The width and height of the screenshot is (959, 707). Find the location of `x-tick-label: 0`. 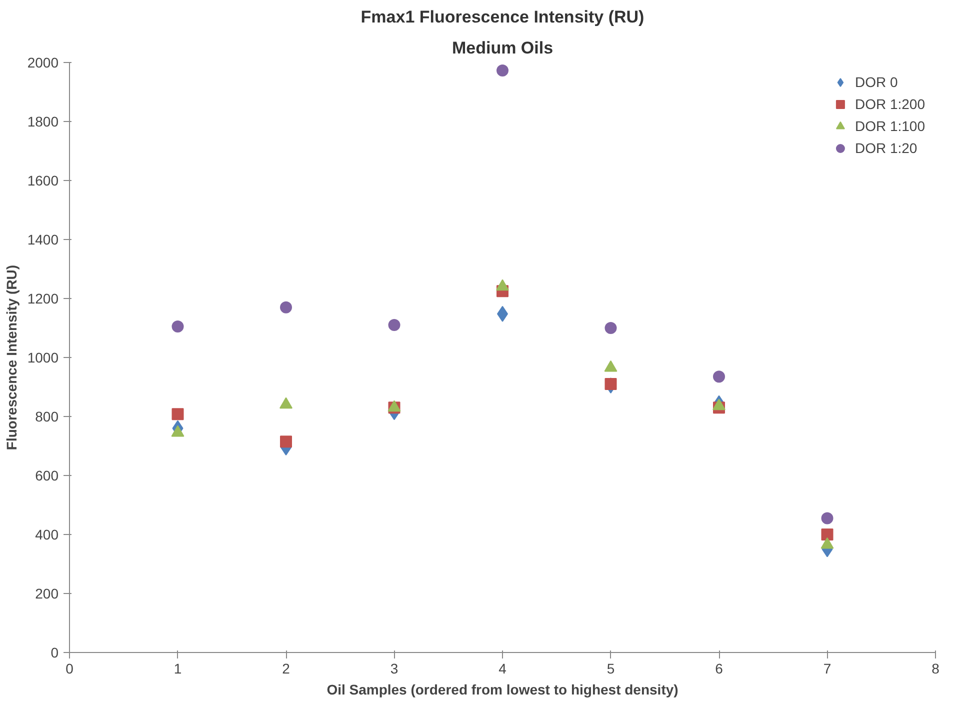

x-tick-label: 0 is located at coordinates (70, 668).